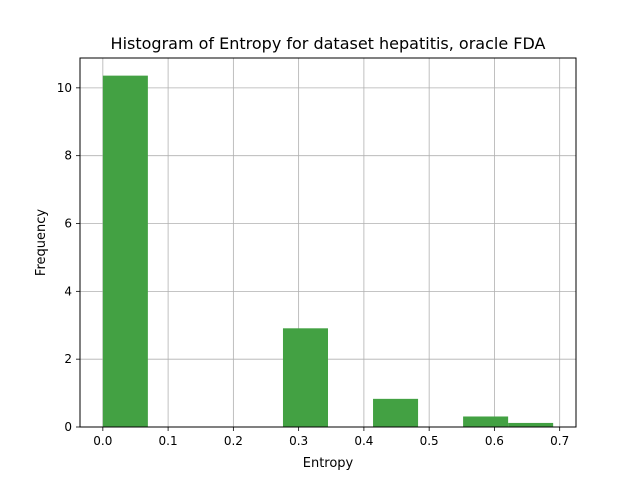  Describe the element at coordinates (168, 441) in the screenshot. I see `x-tick-label: 0.1` at that location.